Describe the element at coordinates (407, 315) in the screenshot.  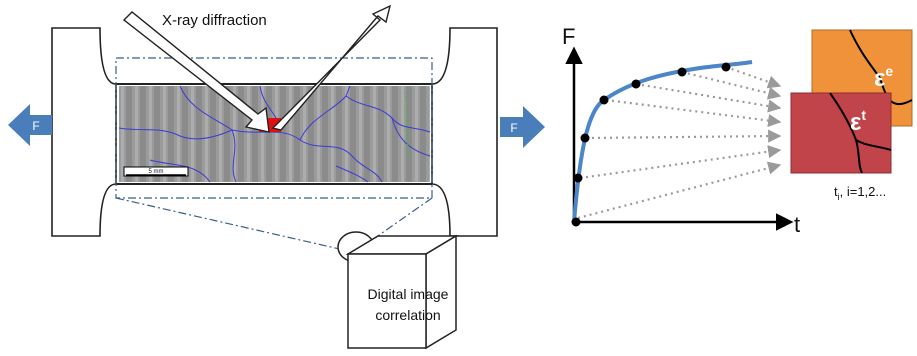
I see `dic-label-line2: correlation` at that location.